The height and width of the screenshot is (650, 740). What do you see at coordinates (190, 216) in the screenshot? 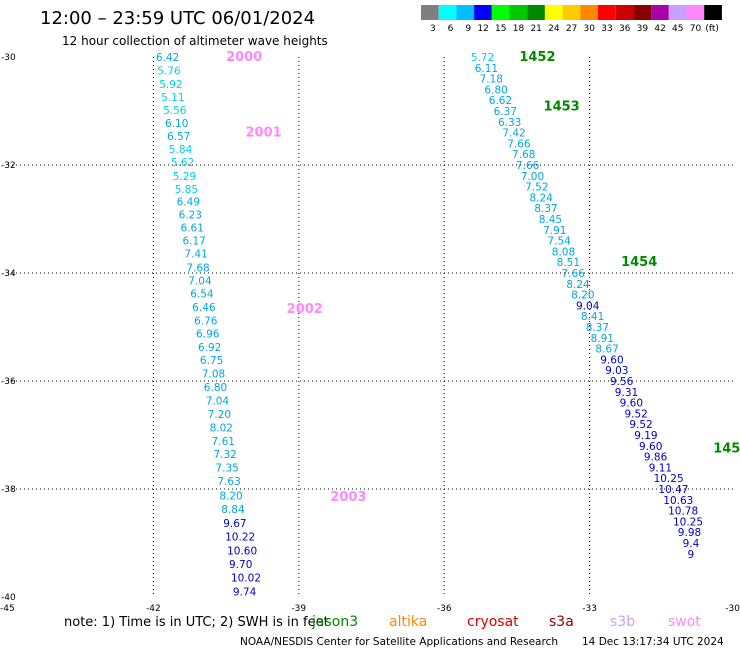
I see `wave-height-value: 6.23` at bounding box center [190, 216].